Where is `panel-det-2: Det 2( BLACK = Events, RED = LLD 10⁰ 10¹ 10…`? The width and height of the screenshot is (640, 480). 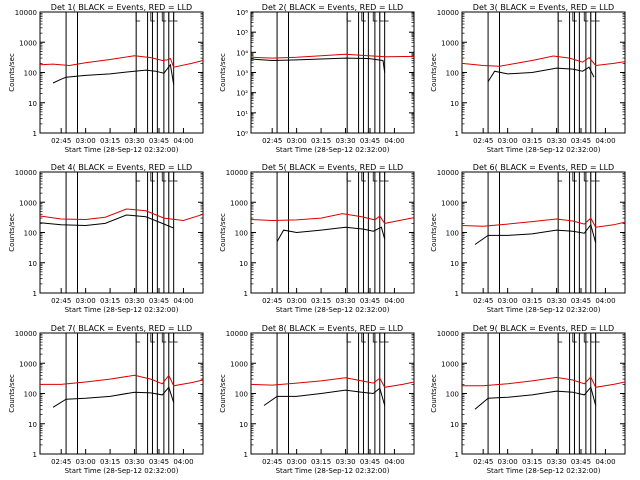
panel-det-2: Det 2( BLACK = Events, RED = LLD 10⁰ 10¹ 10… is located at coordinates (317, 78).